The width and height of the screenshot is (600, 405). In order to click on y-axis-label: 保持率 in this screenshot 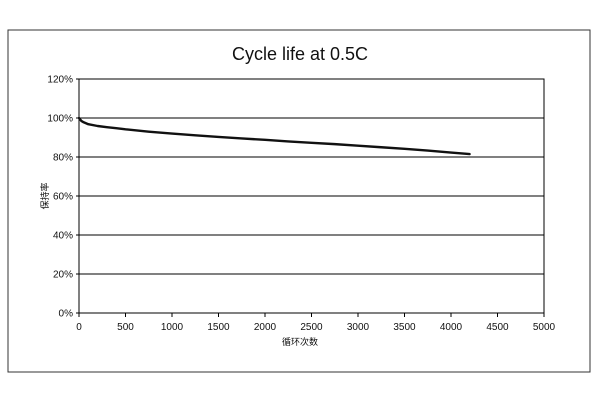, I will do `click(45, 195)`.